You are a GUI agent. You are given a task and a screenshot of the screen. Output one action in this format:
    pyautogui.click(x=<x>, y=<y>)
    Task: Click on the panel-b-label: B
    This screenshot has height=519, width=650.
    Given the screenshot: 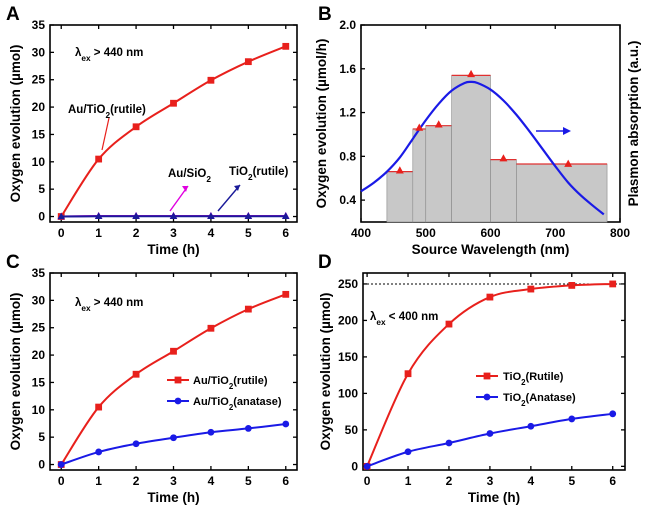 What is the action you would take?
    pyautogui.click(x=325, y=14)
    